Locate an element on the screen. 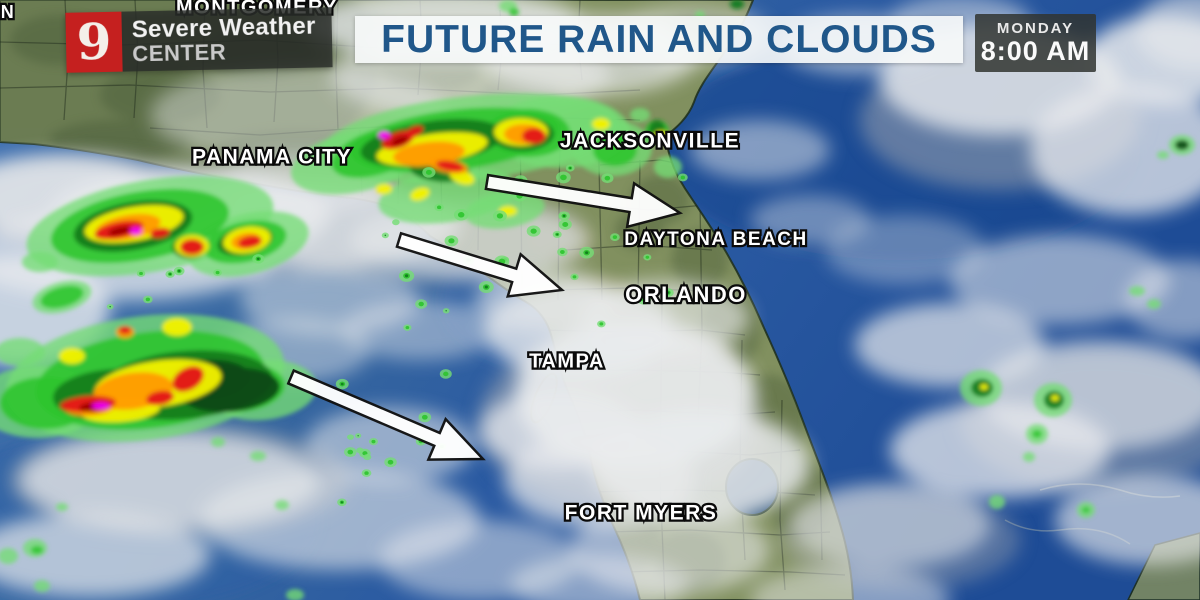  logo-line2: CENTER is located at coordinates (179, 53).